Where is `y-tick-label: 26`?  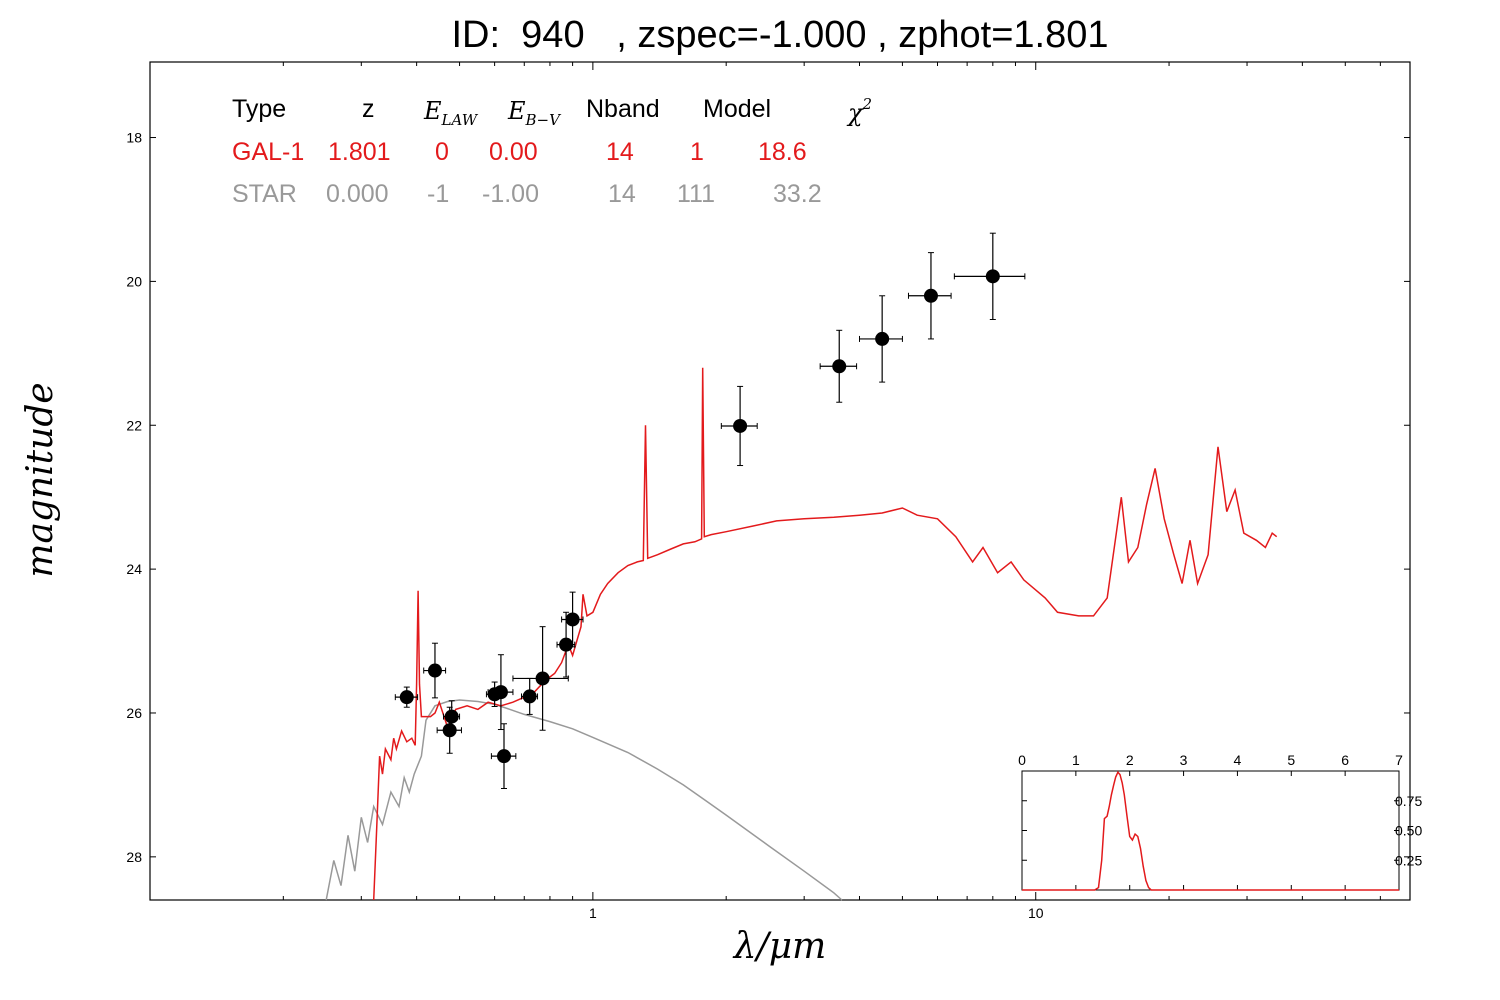
y-tick-label: 26 is located at coordinates (134, 713).